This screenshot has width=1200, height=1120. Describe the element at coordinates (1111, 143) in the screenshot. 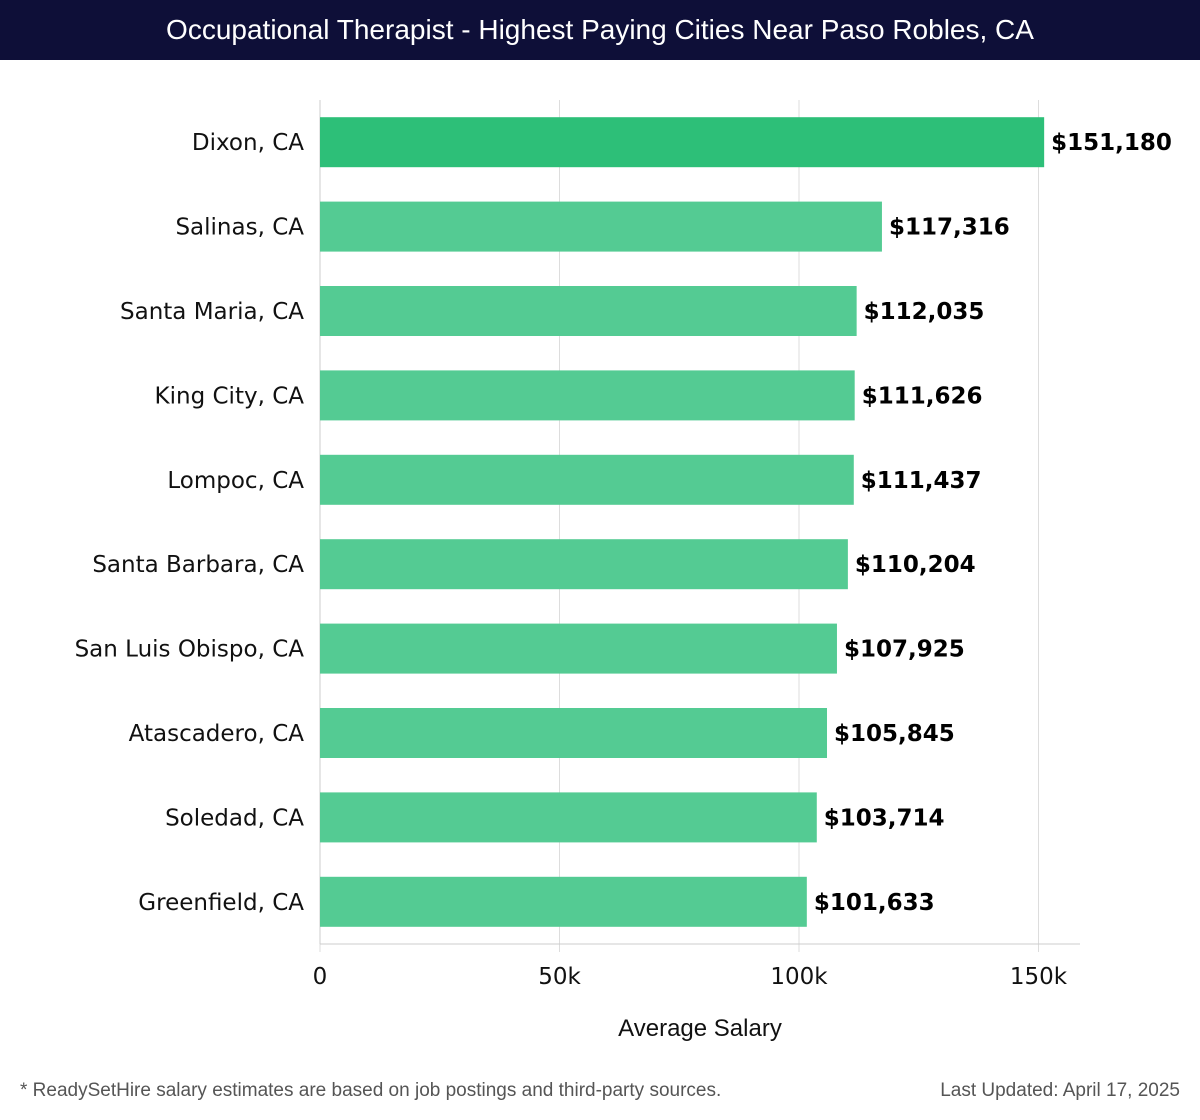

I see `value-label: $151,180` at that location.